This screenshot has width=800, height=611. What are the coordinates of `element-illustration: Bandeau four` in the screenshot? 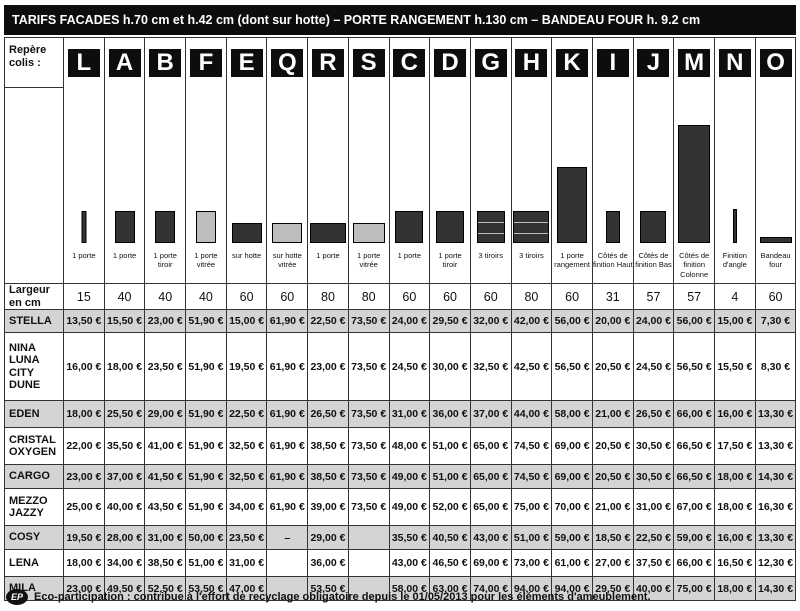 It's located at (775, 185).